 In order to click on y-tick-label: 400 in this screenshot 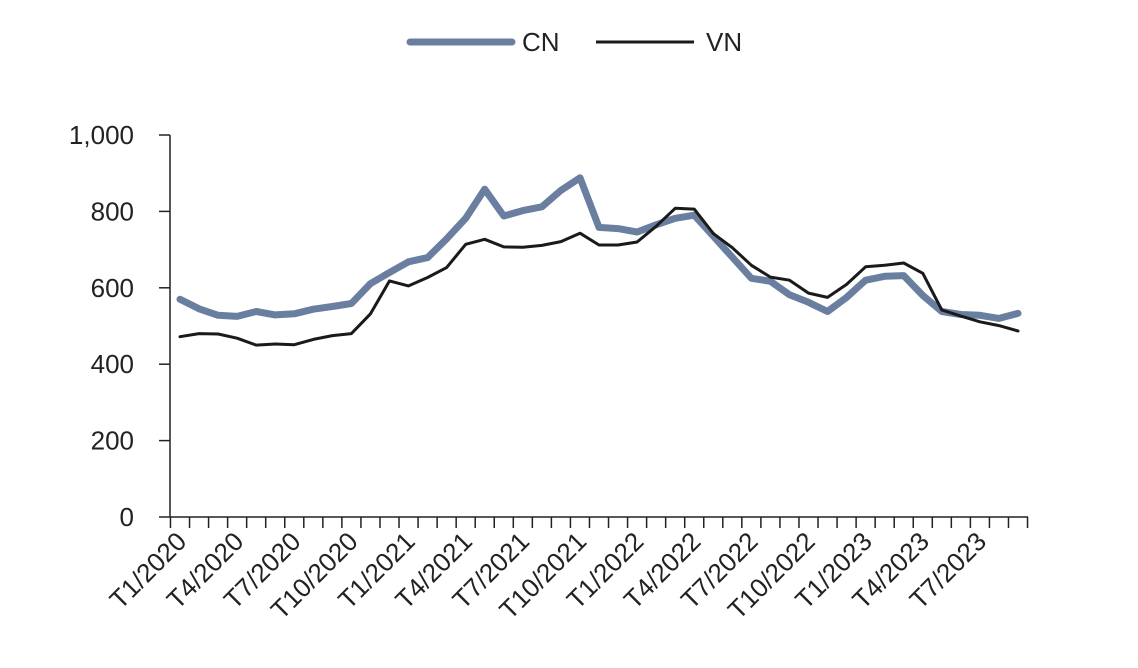, I will do `click(112, 364)`.